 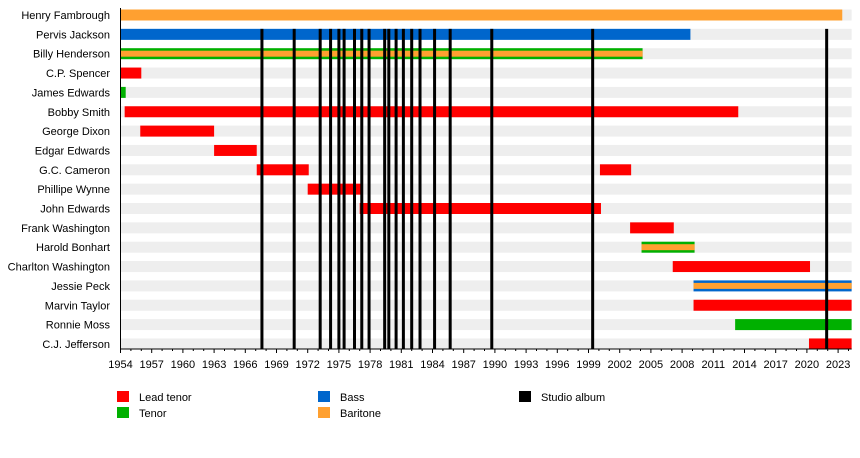 I want to click on x-tick-label: 1963, so click(x=214, y=365).